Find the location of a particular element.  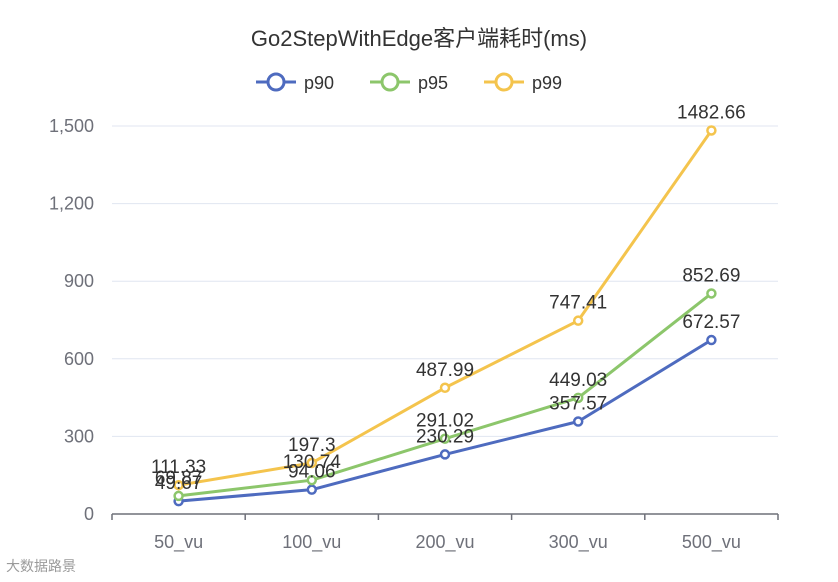

data-label-p90: 672.57 is located at coordinates (711, 322).